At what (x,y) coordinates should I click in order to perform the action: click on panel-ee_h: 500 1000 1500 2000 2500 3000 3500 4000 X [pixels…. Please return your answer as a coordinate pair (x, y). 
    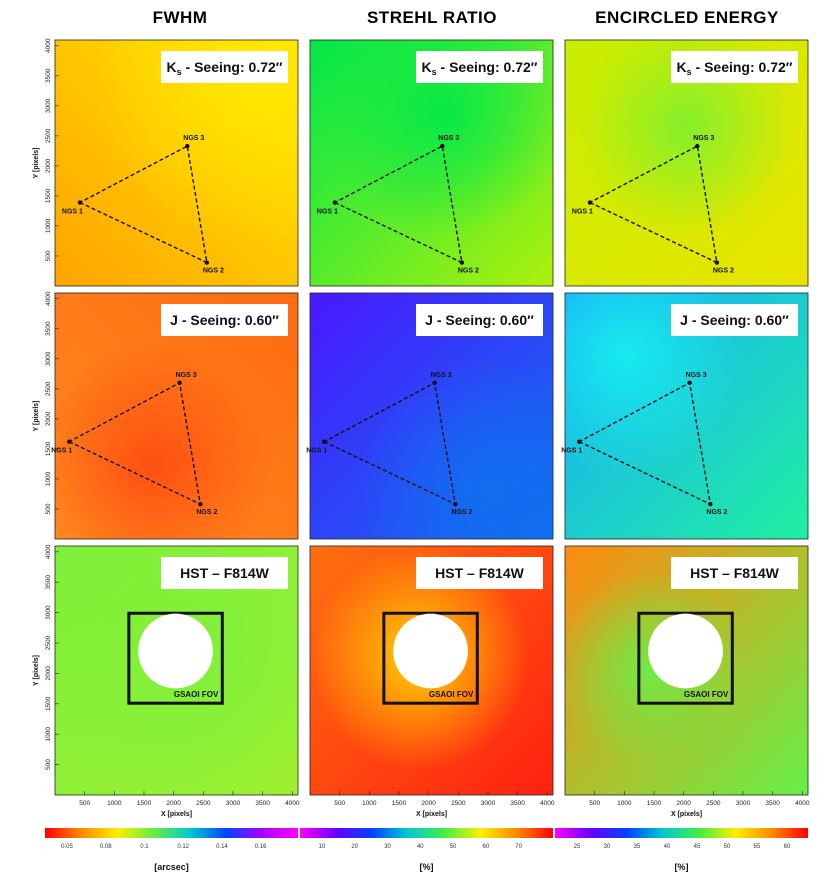
    Looking at the image, I should click on (687, 681).